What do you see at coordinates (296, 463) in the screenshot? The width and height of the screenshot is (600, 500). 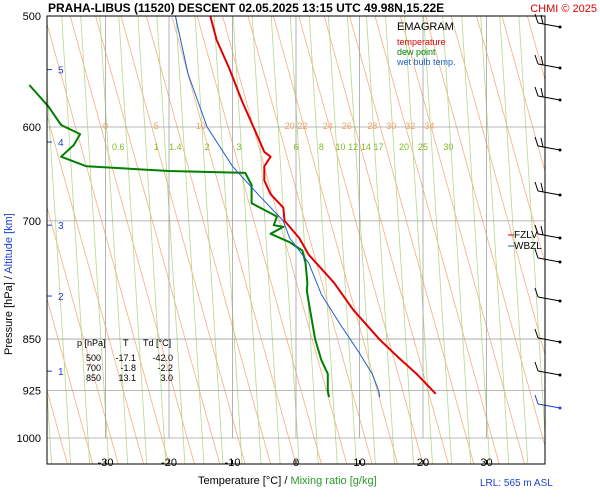 I see `x-tick-label: 0` at bounding box center [296, 463].